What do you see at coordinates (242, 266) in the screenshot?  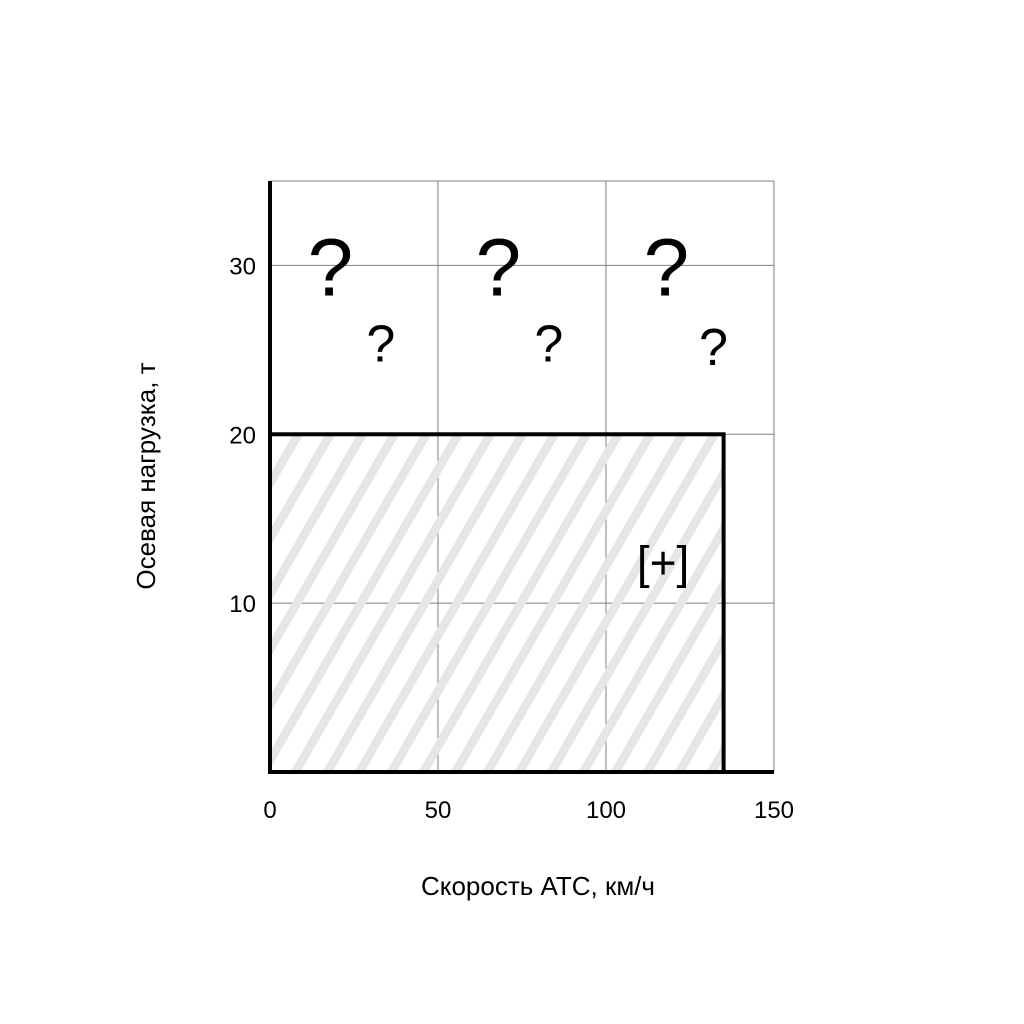 I see `y-tick-label: 30` at bounding box center [242, 266].